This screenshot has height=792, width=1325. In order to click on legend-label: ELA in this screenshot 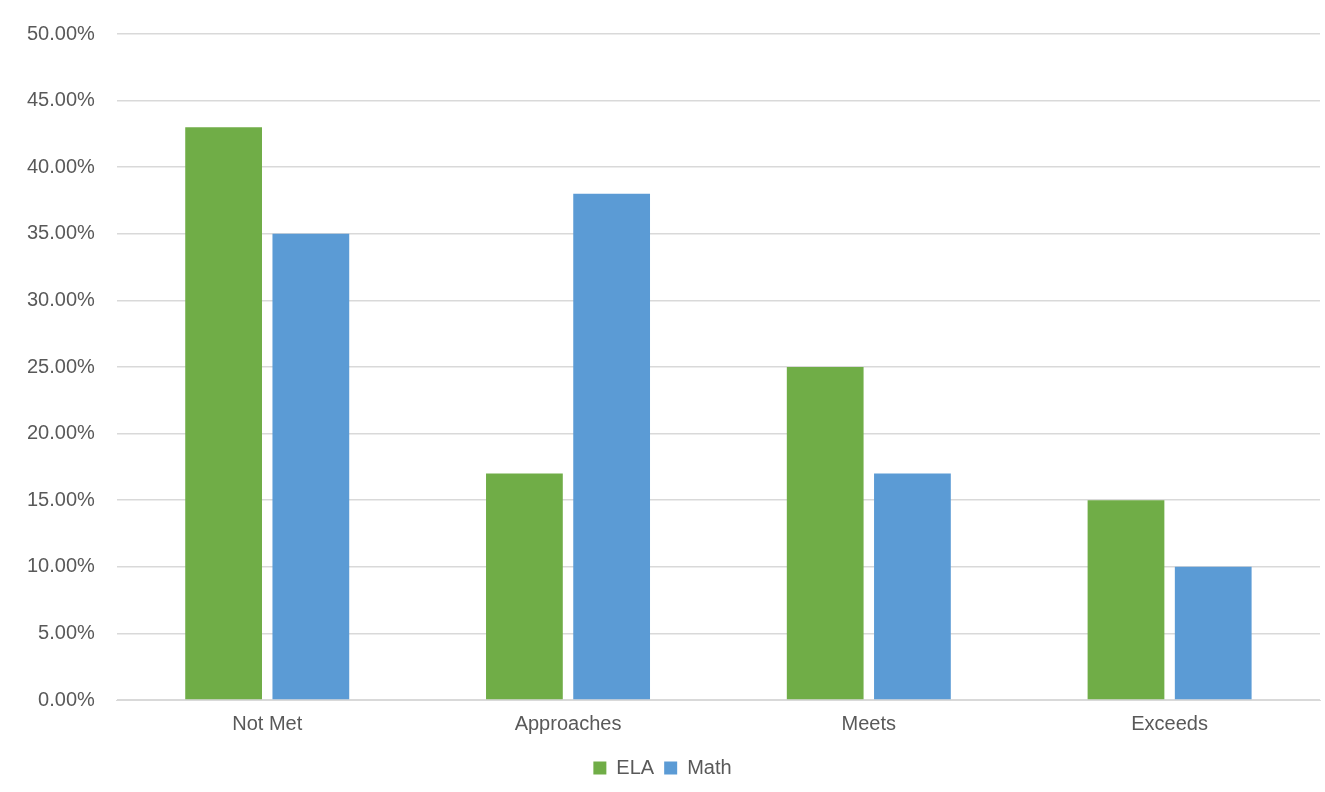, I will do `click(635, 766)`.